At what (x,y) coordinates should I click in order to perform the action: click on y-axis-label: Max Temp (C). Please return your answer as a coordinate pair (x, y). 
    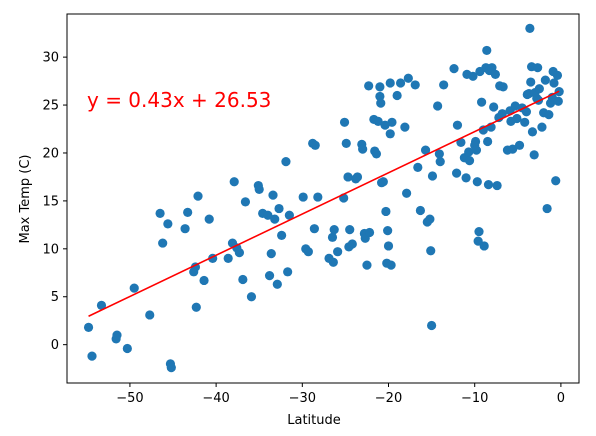
    Looking at the image, I should click on (25, 198).